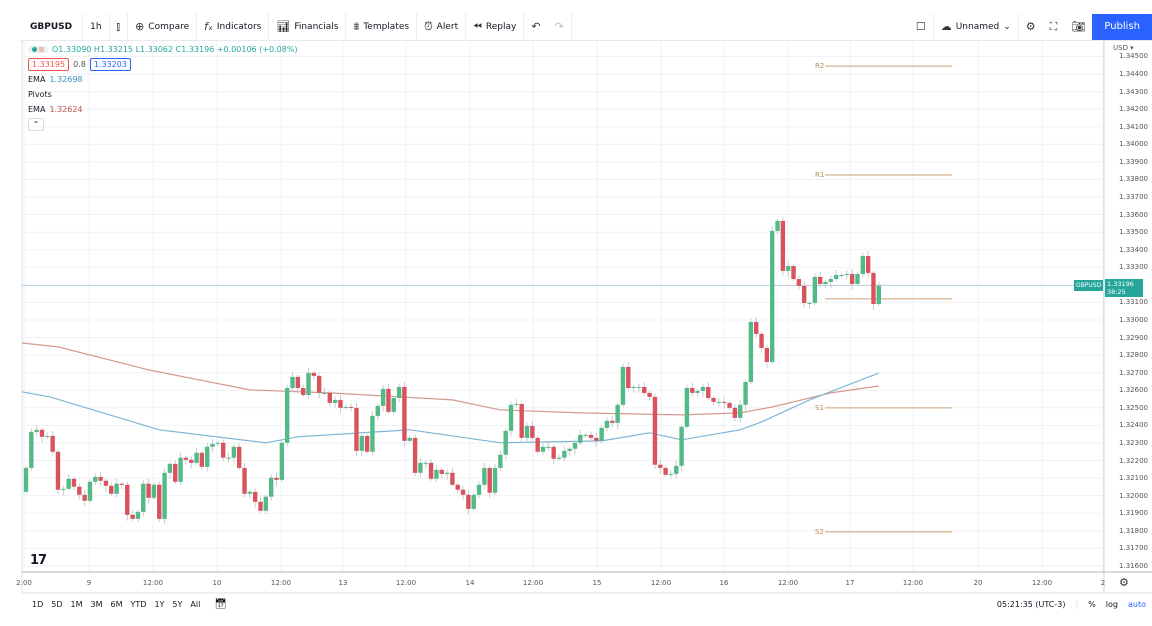 The image size is (1152, 626). I want to click on symbol-search-button: GBPUSD, so click(52, 26).